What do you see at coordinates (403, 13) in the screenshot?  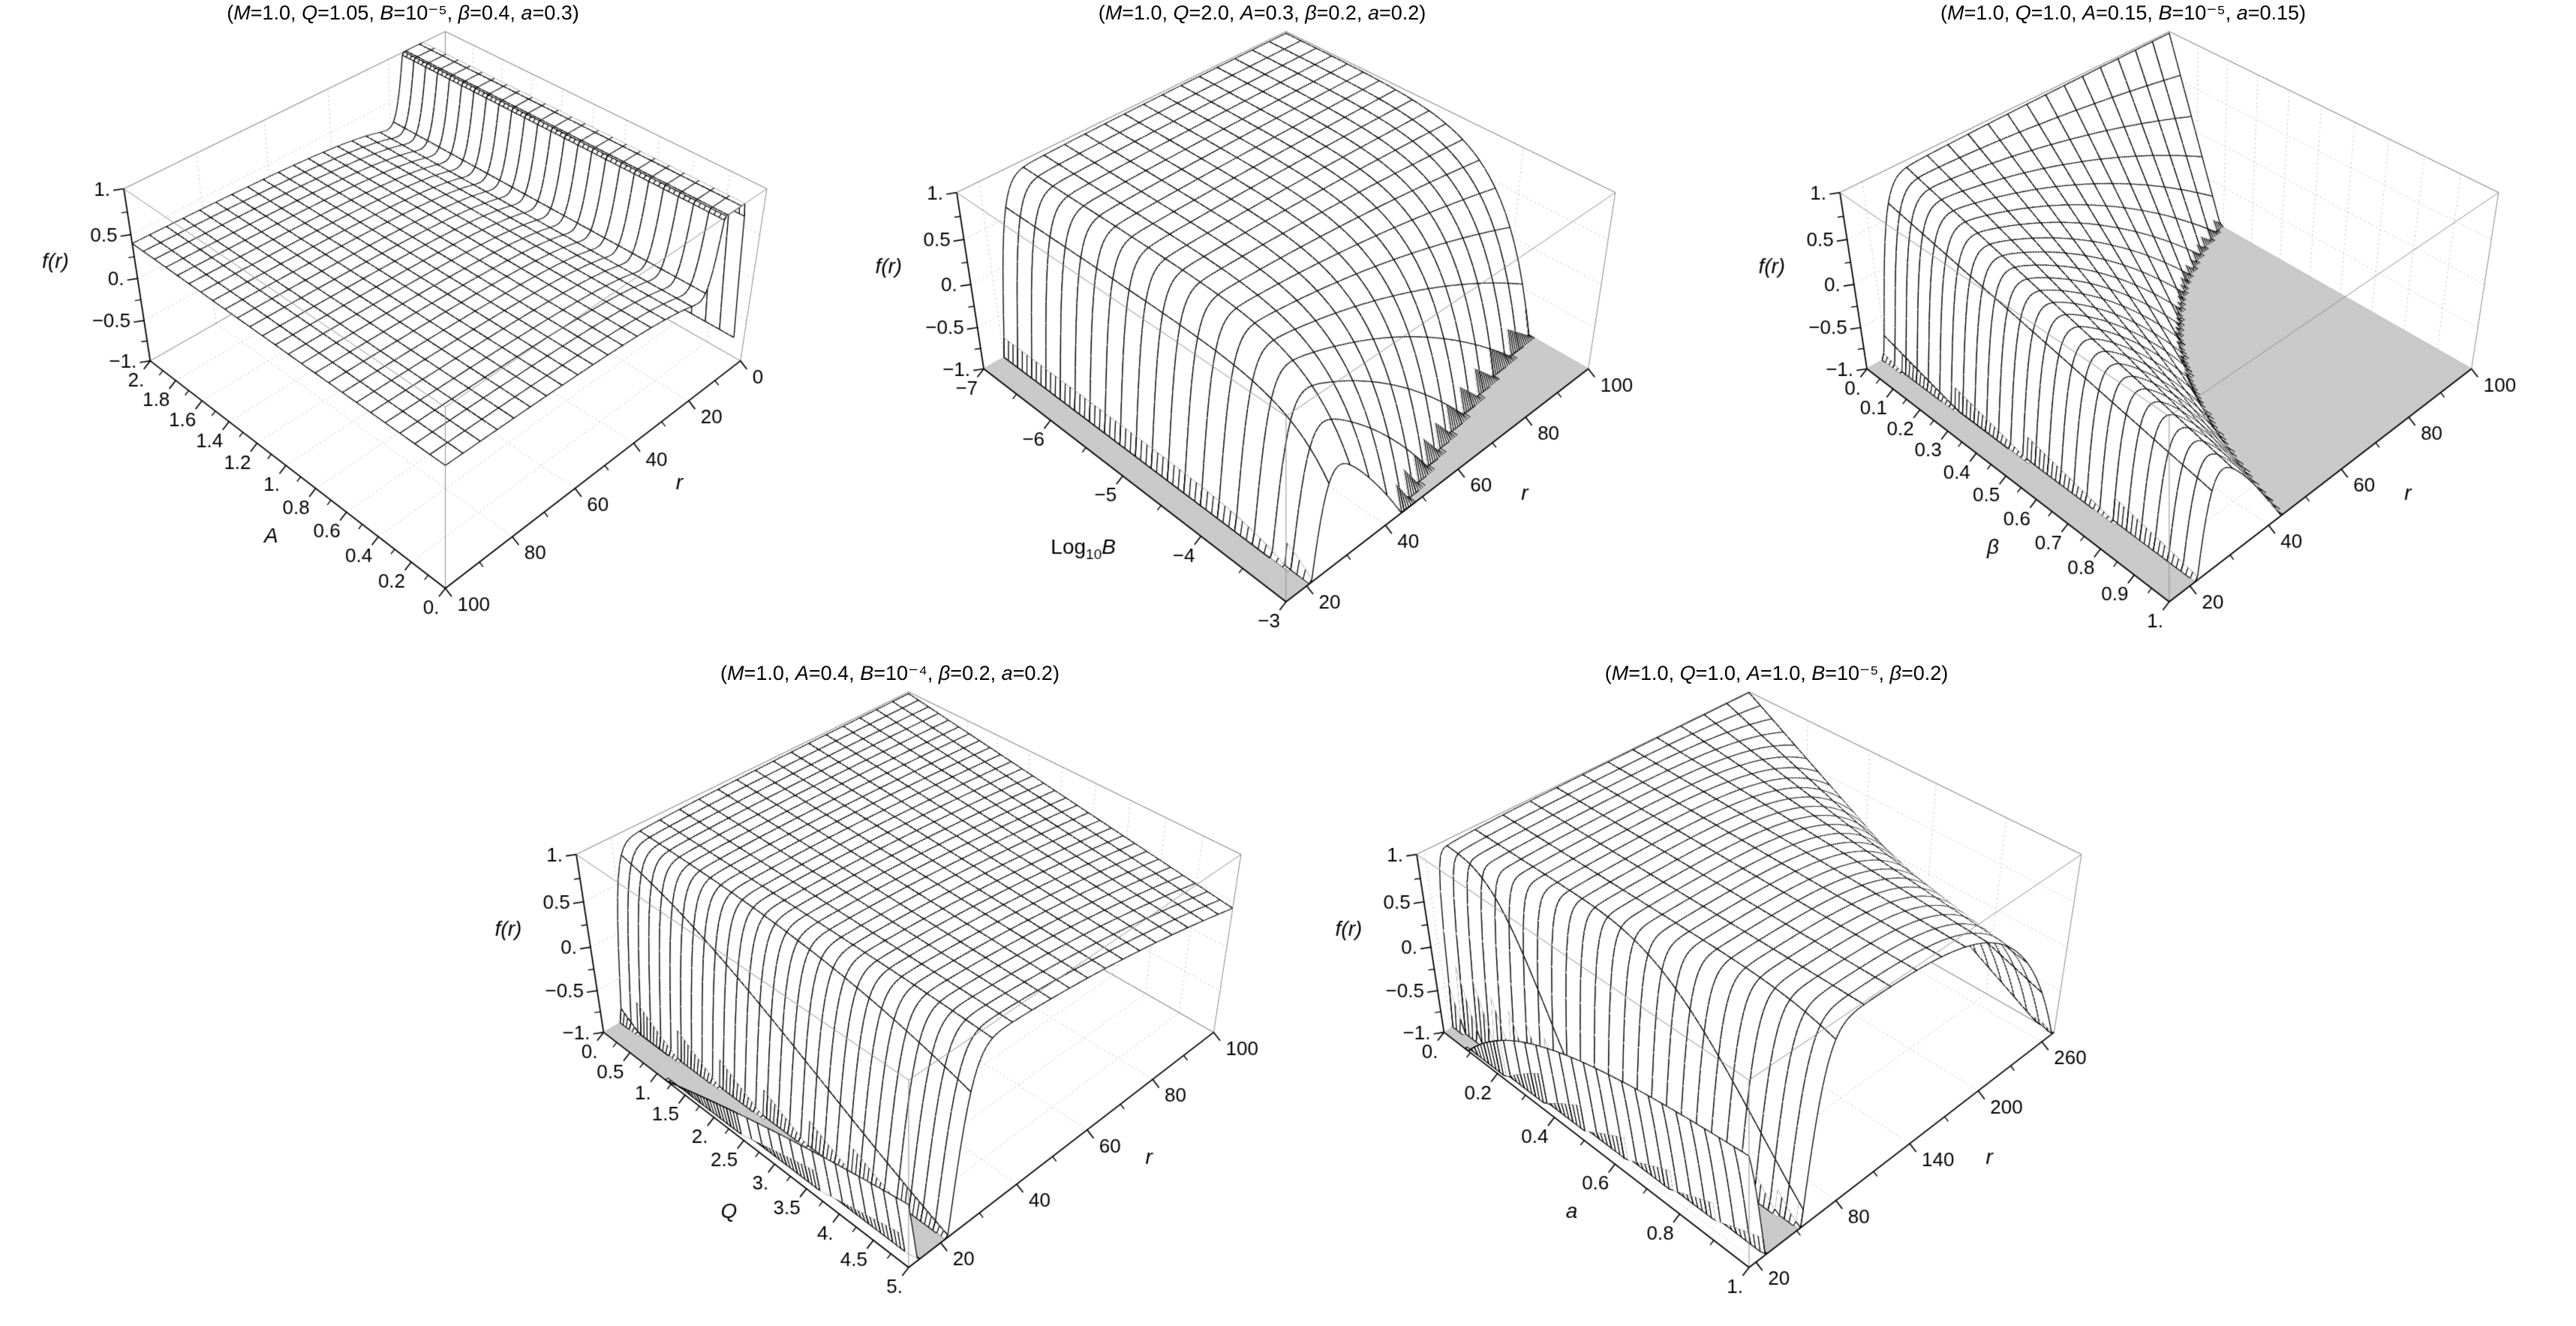 I see `panel-1-title: (M=1.0, Q=1.05, B=10⁻⁵, β=0.4, a=0.3)` at bounding box center [403, 13].